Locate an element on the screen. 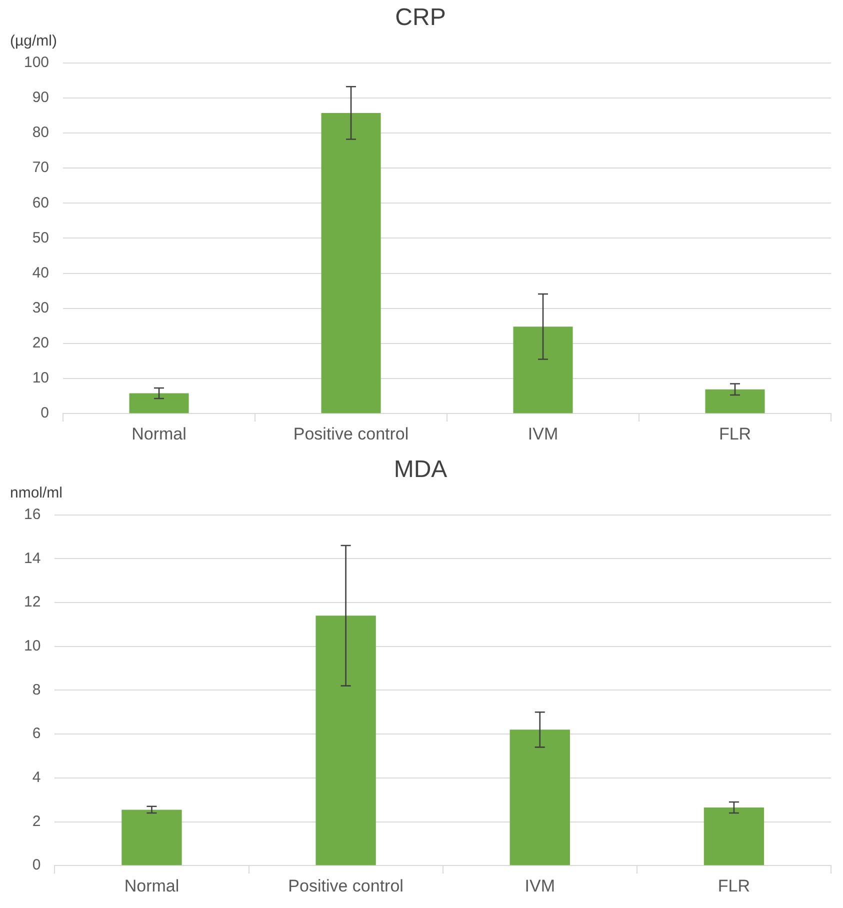 The image size is (843, 908). y-tick-label: 30 is located at coordinates (41, 308).